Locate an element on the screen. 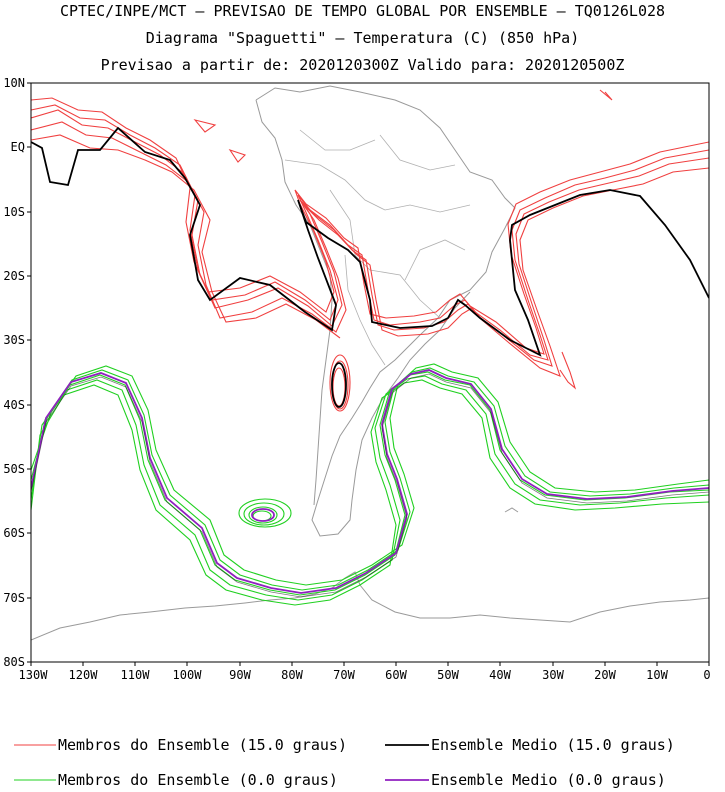  lon-label-60w: 60W is located at coordinates (396, 675).